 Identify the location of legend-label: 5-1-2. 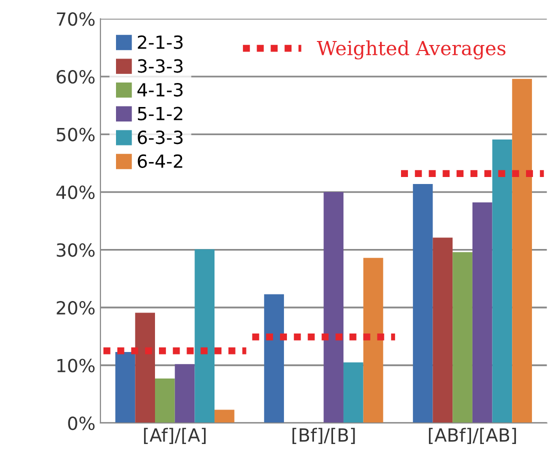
(160, 113).